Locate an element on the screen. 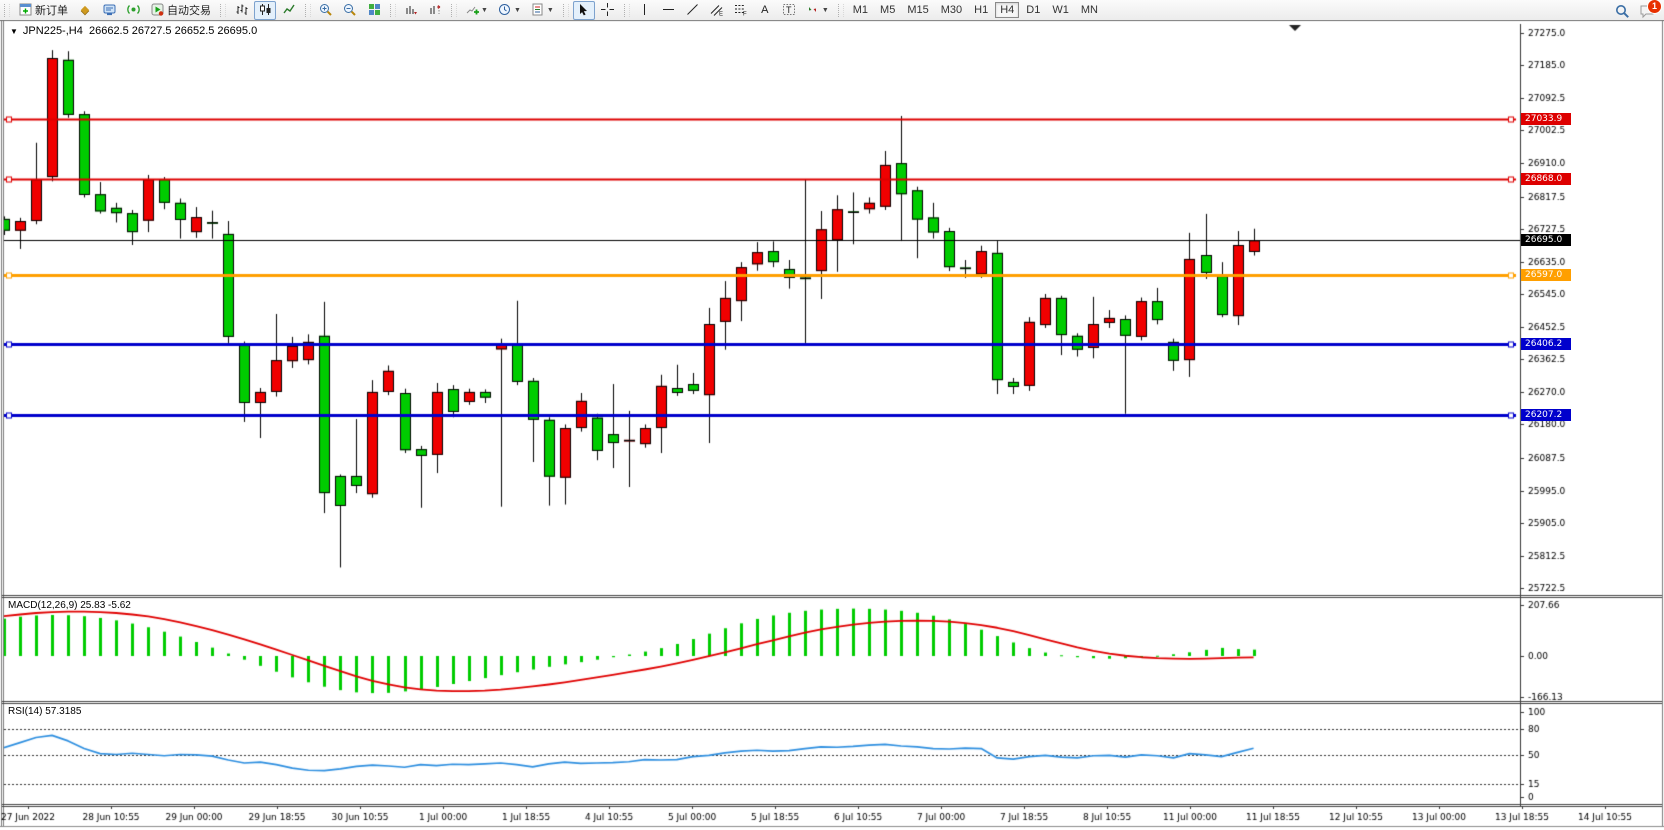 The width and height of the screenshot is (1664, 830). bar-chart-button is located at coordinates (241, 10).